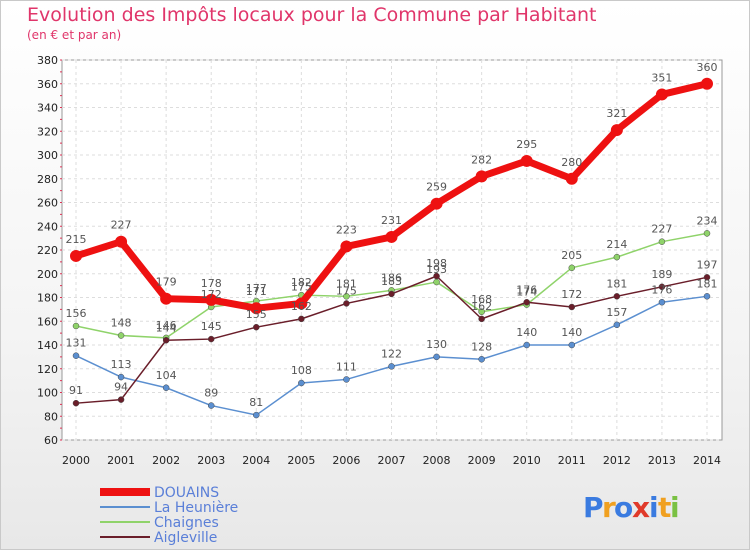  I want to click on data-label: 91, so click(76, 390).